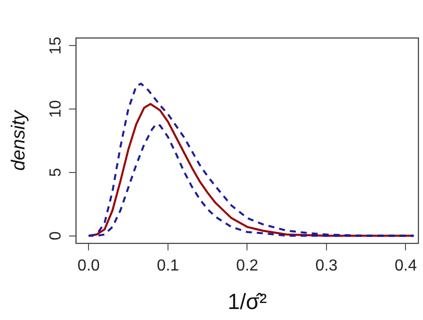 The height and width of the screenshot is (320, 423). I want to click on y-axis-title: density, so click(19, 140).